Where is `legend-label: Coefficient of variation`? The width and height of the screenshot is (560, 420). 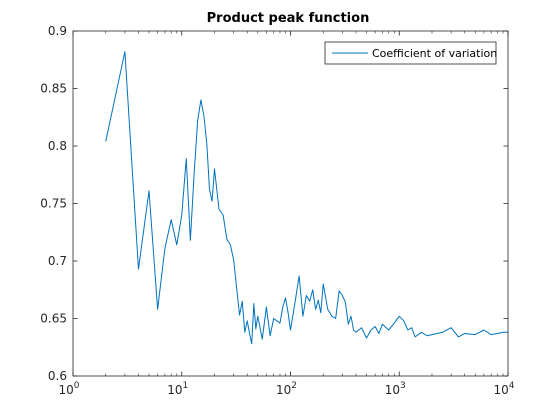
legend-label: Coefficient of variation is located at coordinates (434, 53).